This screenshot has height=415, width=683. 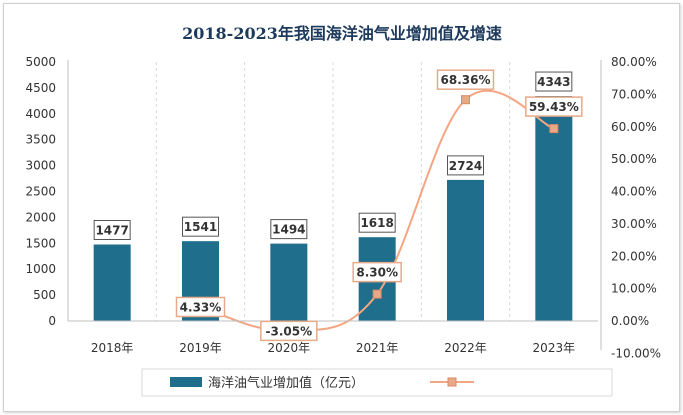 I want to click on legend: 海洋油气业增加值（亿元）, so click(x=377, y=382).